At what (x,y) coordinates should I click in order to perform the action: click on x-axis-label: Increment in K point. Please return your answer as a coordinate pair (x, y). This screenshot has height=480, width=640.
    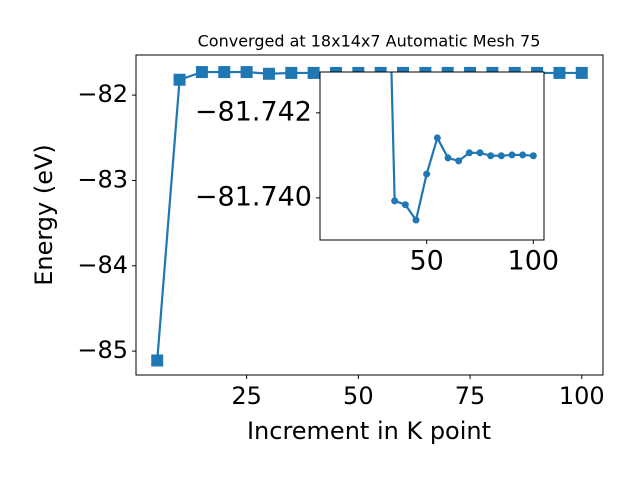
    Looking at the image, I should click on (369, 431).